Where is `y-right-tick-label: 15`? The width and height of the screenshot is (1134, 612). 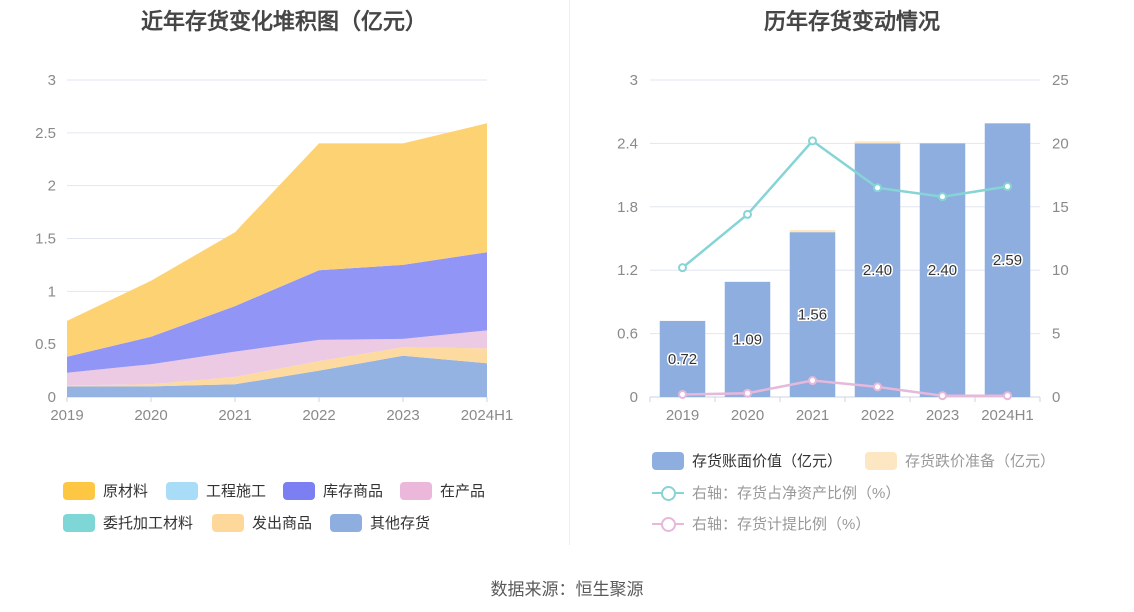 y-right-tick-label: 15 is located at coordinates (1060, 207).